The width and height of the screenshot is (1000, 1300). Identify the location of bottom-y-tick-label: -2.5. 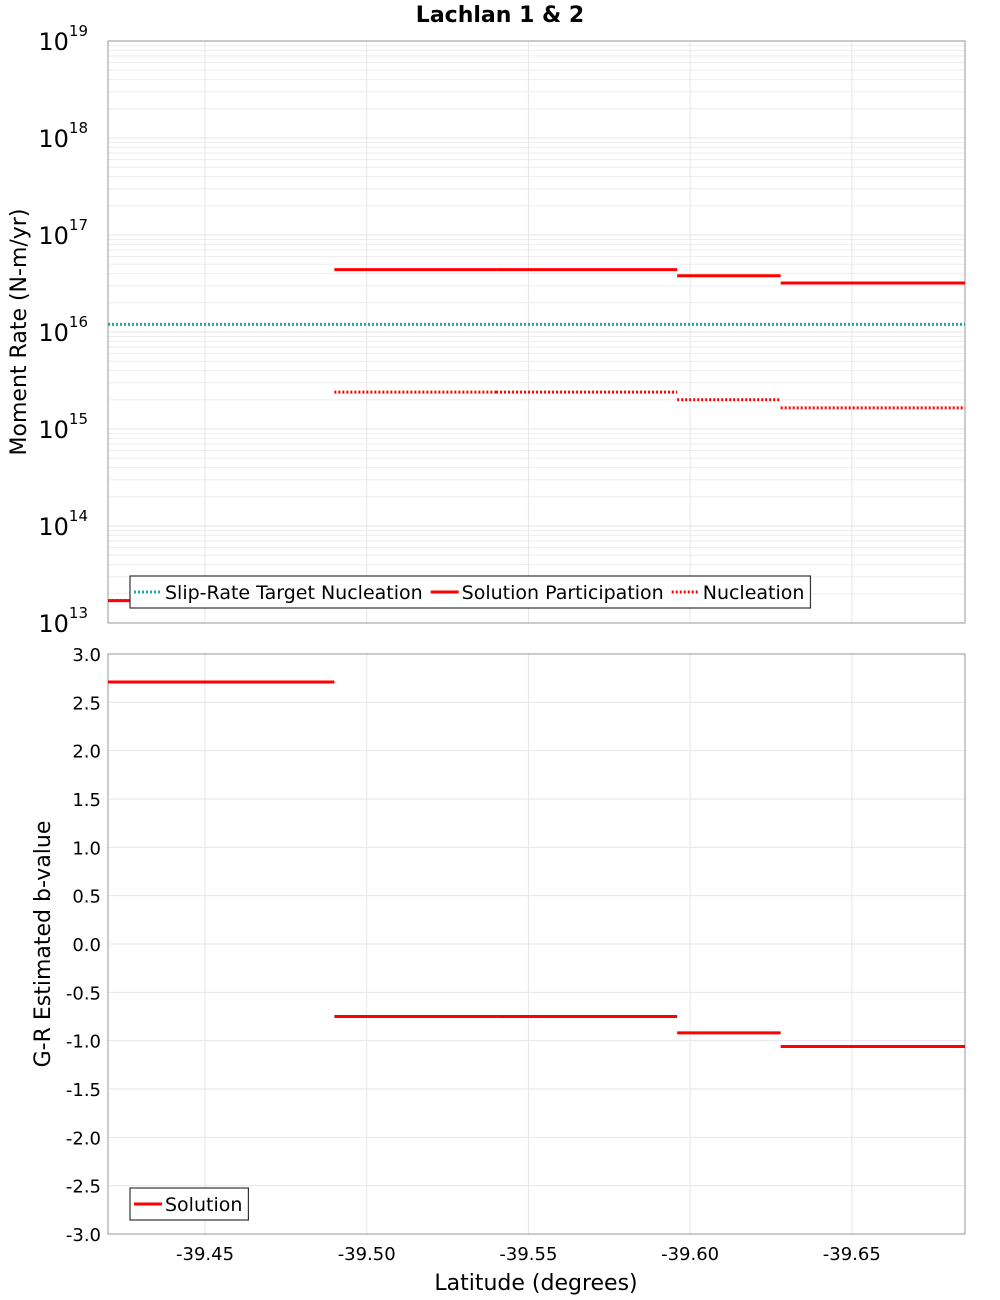
(83, 1187).